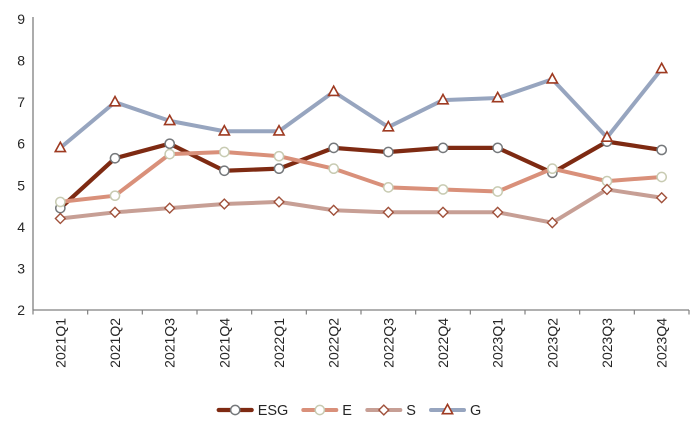 This screenshot has width=700, height=432. I want to click on y-tick-label: 2, so click(21, 310).